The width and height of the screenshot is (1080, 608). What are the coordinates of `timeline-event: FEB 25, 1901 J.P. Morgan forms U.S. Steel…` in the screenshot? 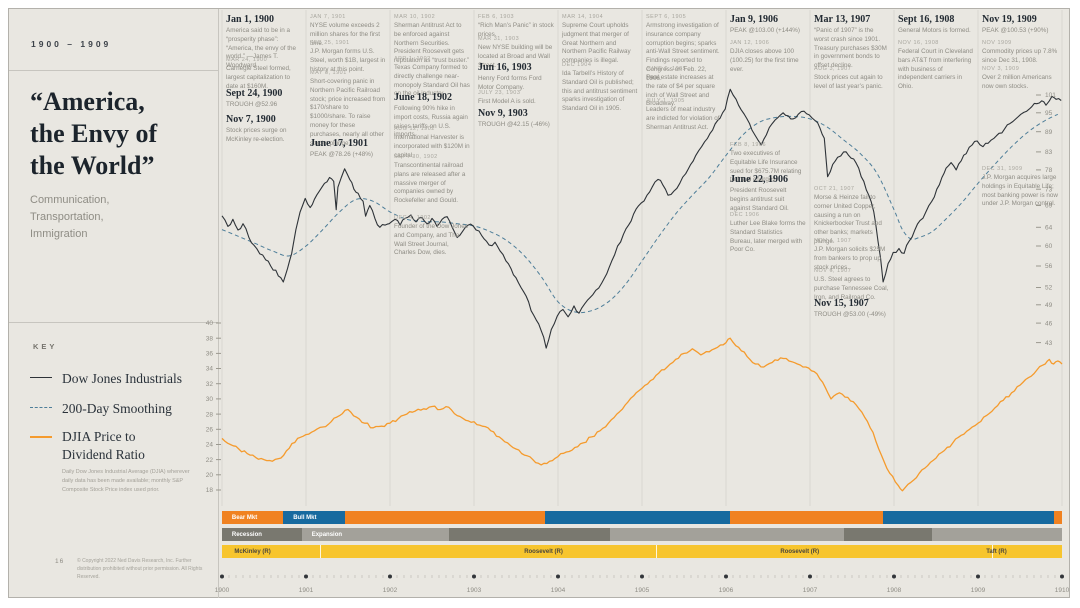 It's located at (348, 57).